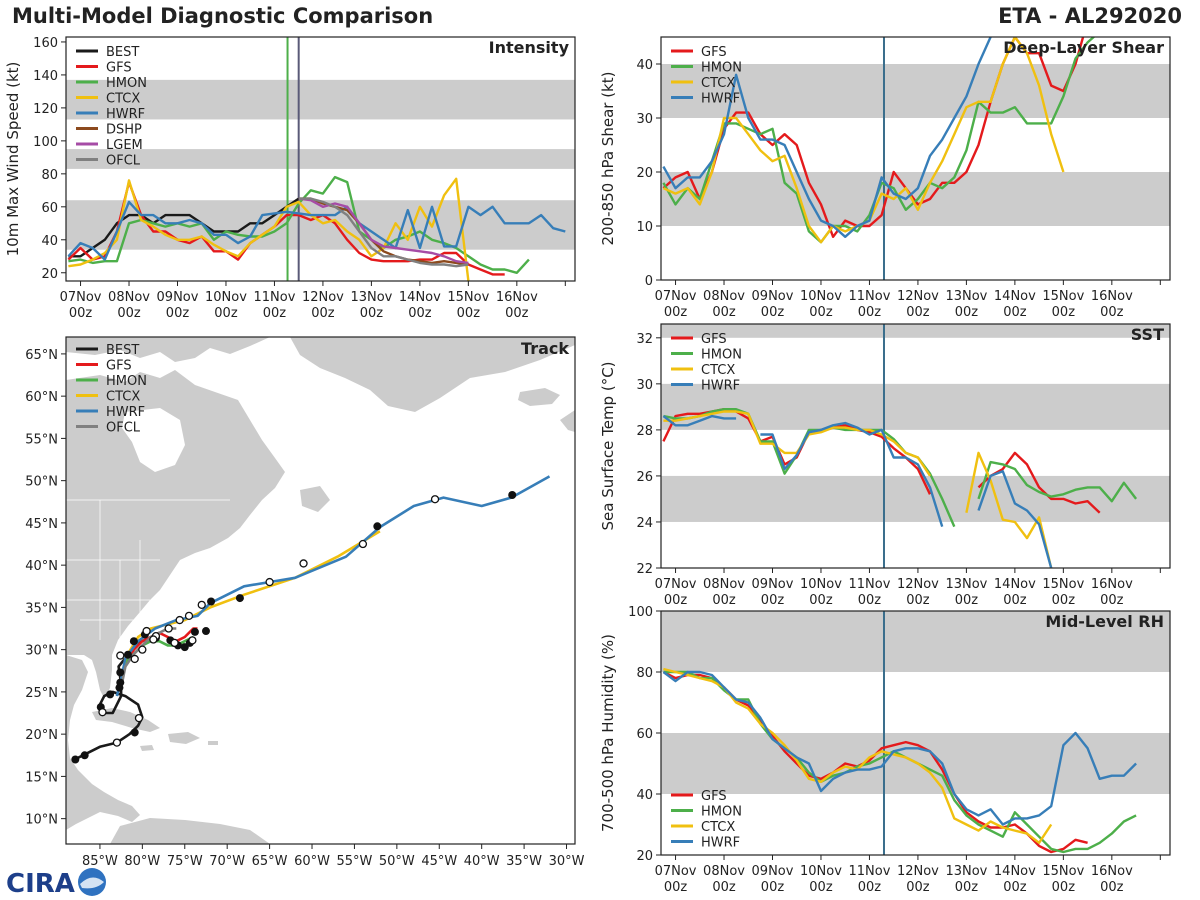  What do you see at coordinates (915, 331) in the screenshot?
I see `sst-shaded-band` at bounding box center [915, 331].